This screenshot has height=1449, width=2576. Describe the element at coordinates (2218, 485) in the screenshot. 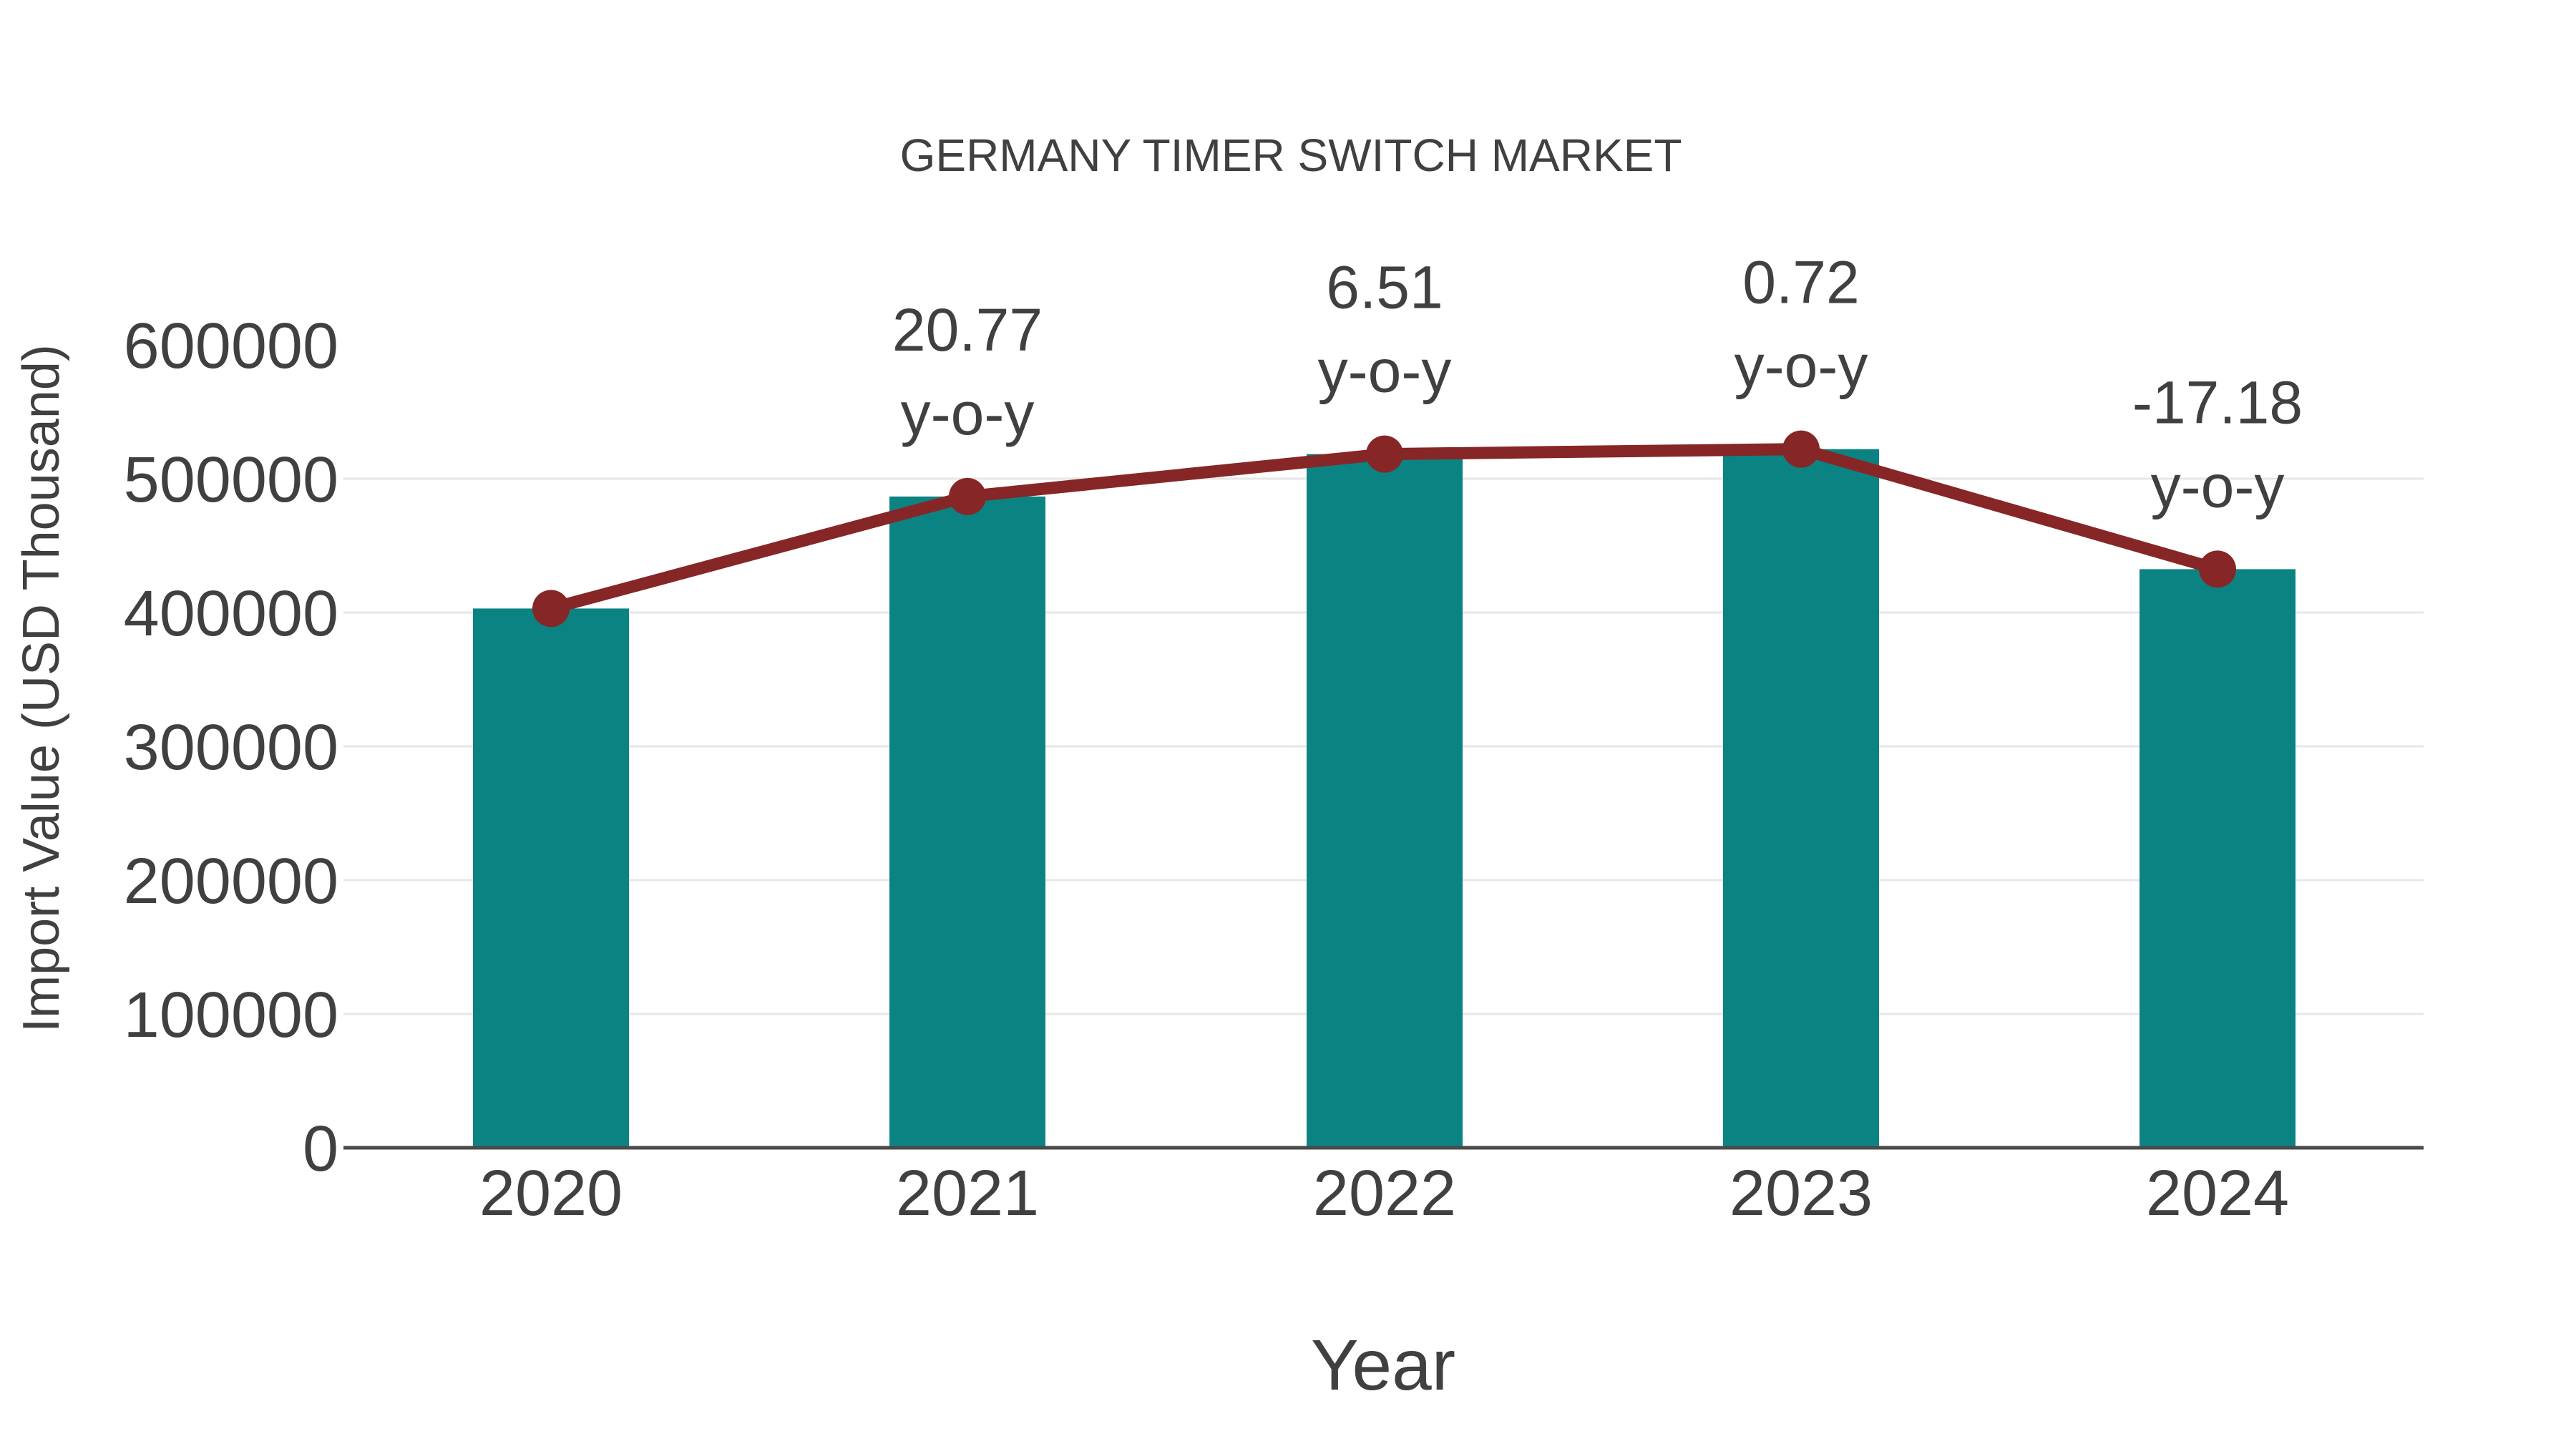

I see `yoy-suffix-2024: y-o-y` at that location.